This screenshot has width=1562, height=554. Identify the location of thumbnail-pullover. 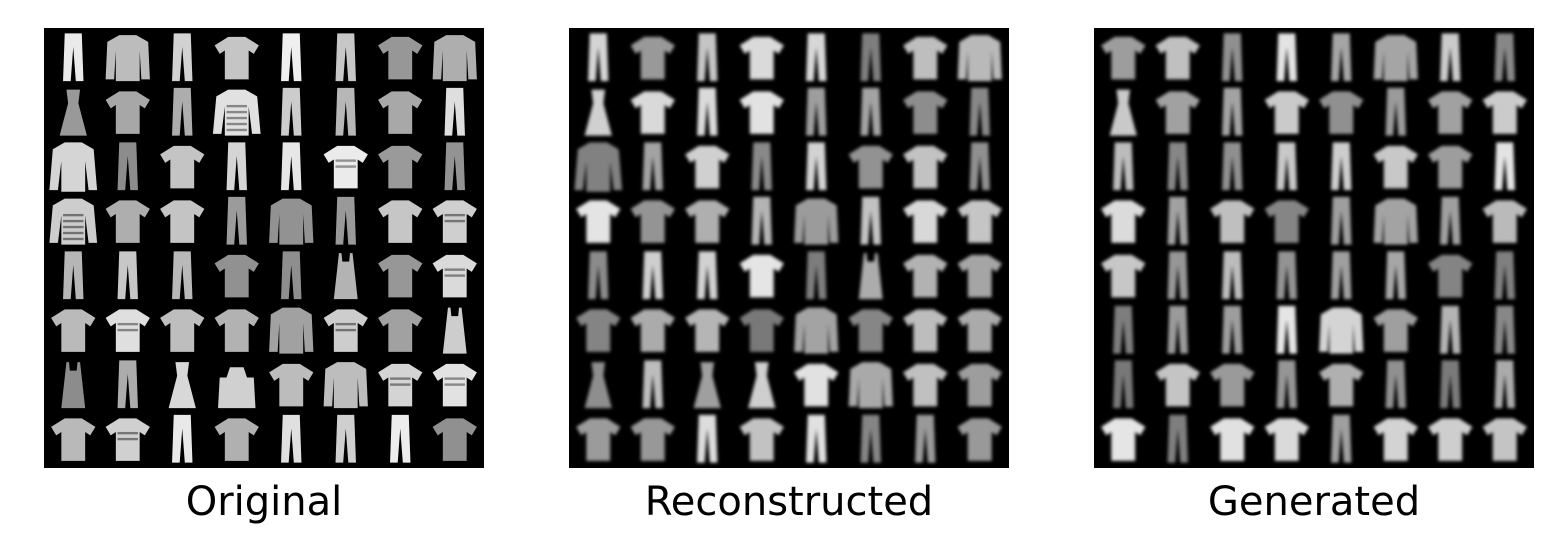
(236, 112).